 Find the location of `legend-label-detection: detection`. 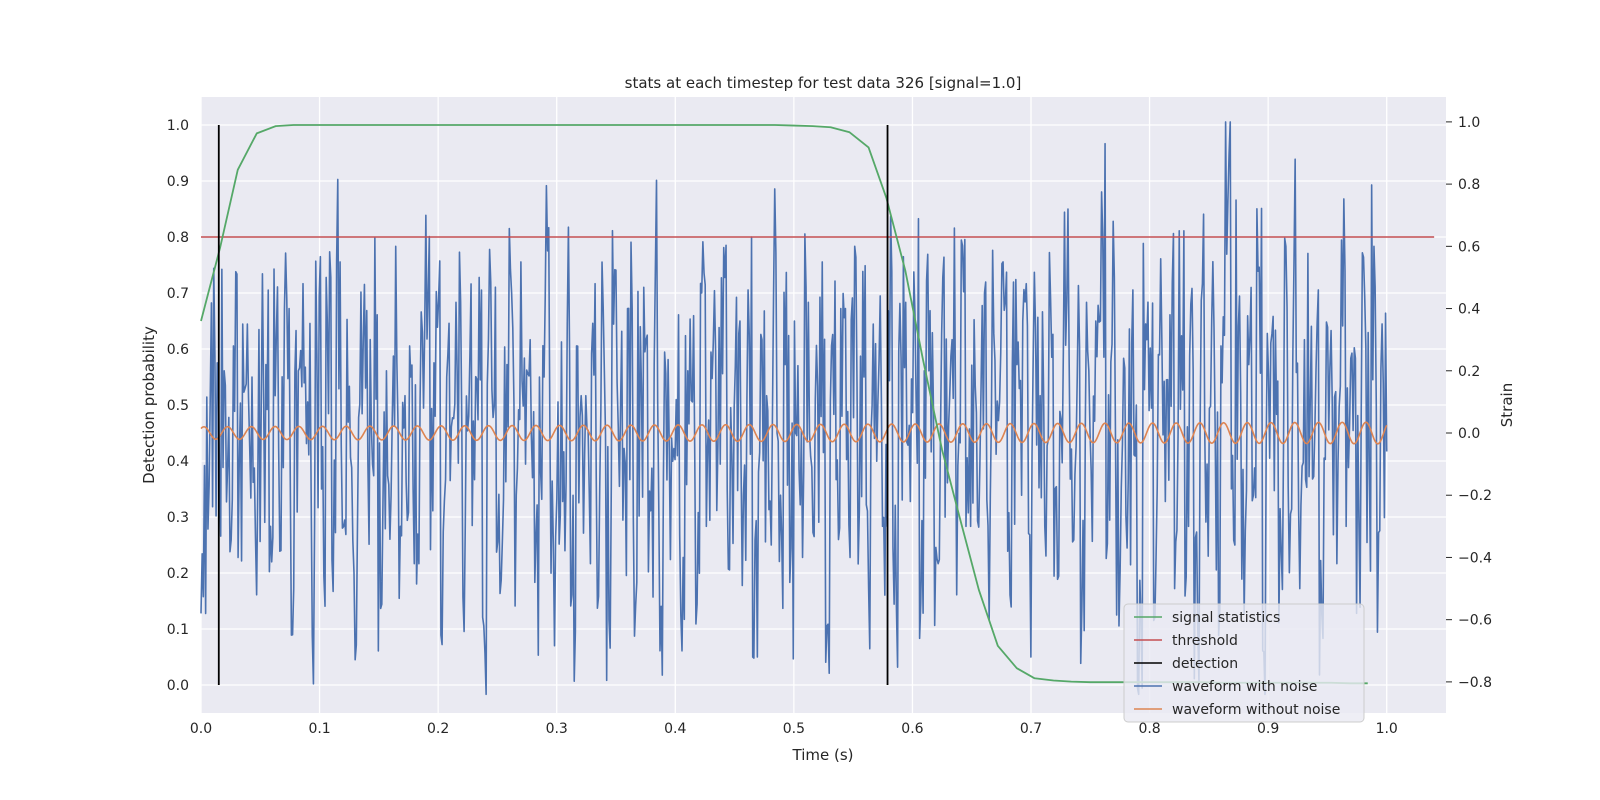

legend-label-detection: detection is located at coordinates (1205, 664).